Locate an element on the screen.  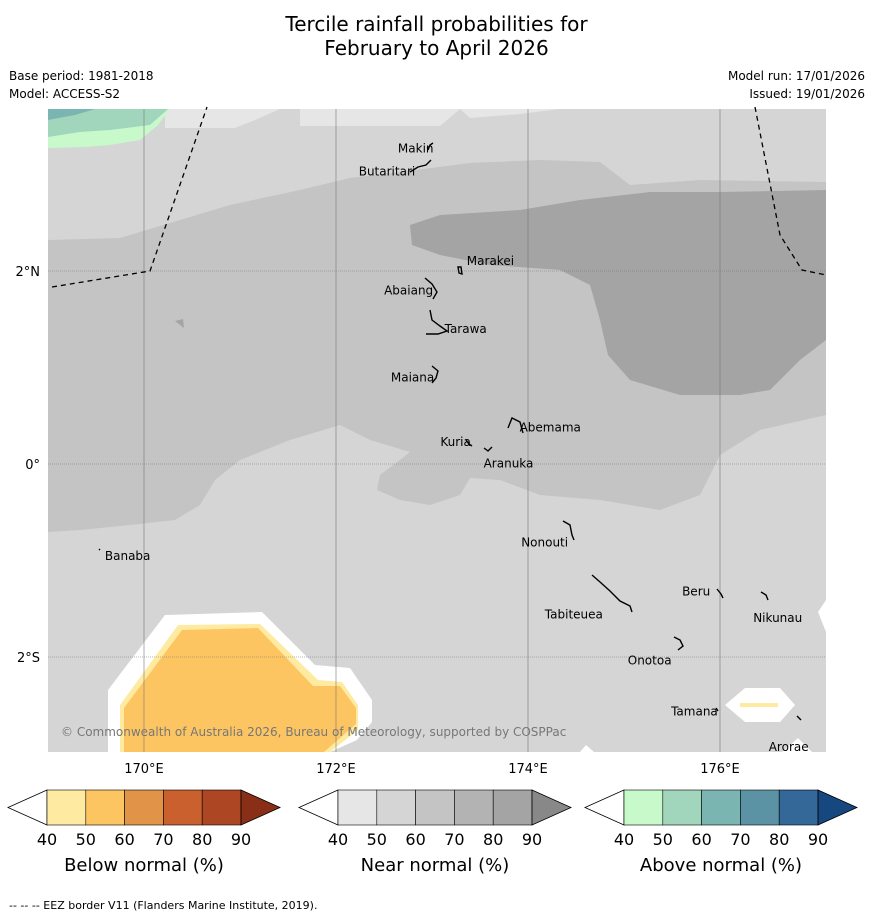
title-line-1: Tercile rainfall probabilities for is located at coordinates (436, 24).